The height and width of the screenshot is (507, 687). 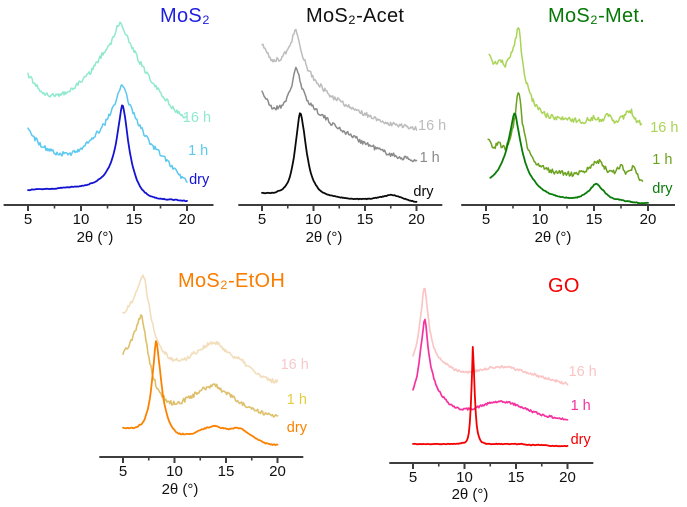 What do you see at coordinates (583, 372) in the screenshot?
I see `series-label-go-16h: 16 h` at bounding box center [583, 372].